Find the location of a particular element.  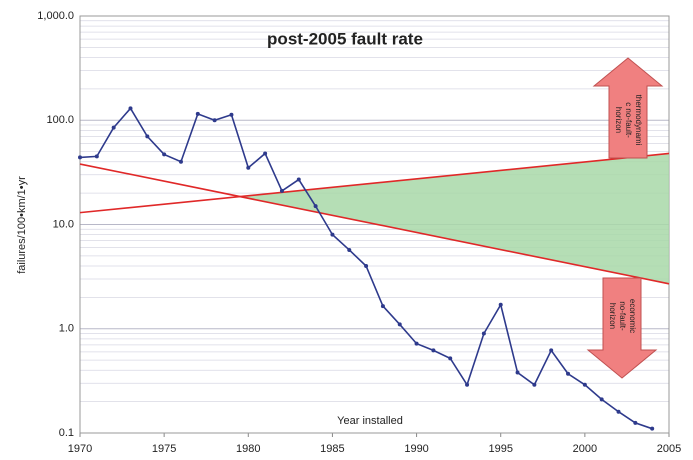

chart-title: post-2005 fault rate is located at coordinates (345, 38).